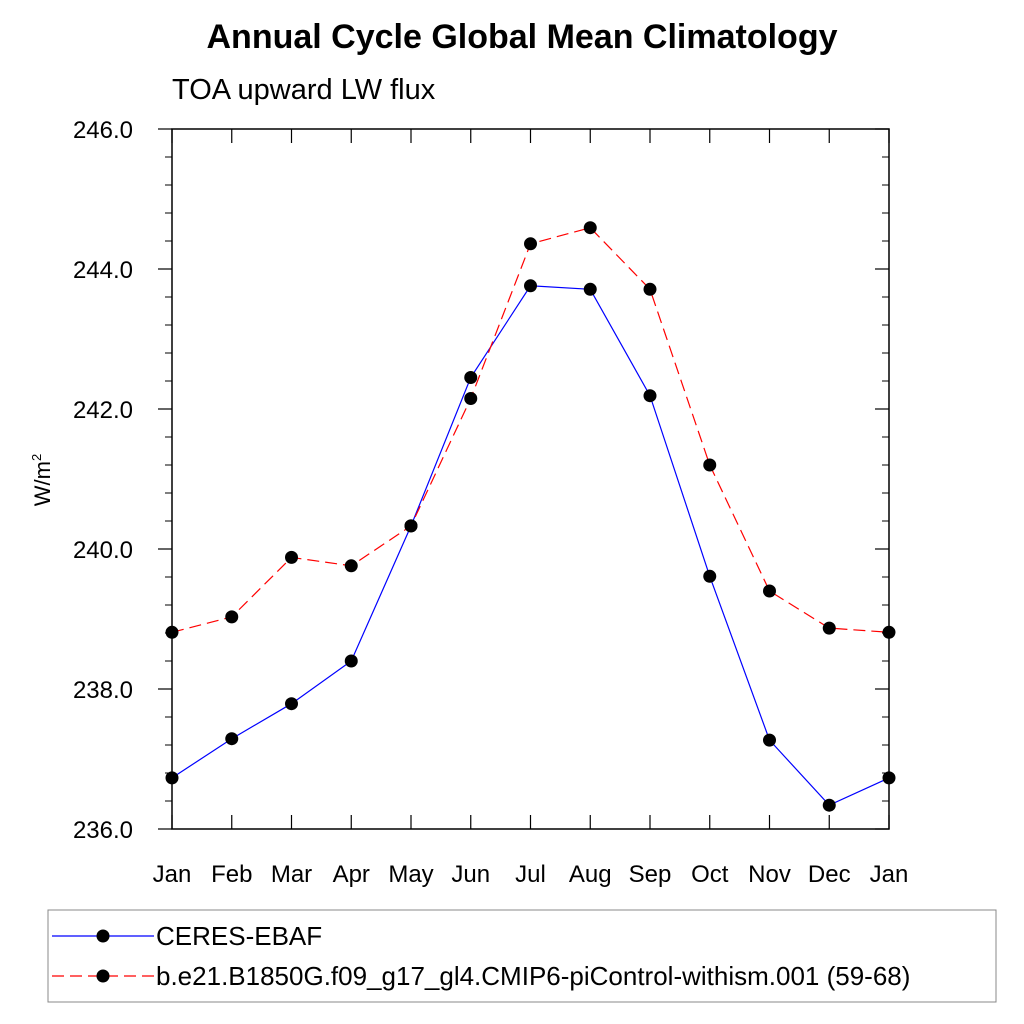  What do you see at coordinates (103, 830) in the screenshot?
I see `y-tick-label: 236.0` at bounding box center [103, 830].